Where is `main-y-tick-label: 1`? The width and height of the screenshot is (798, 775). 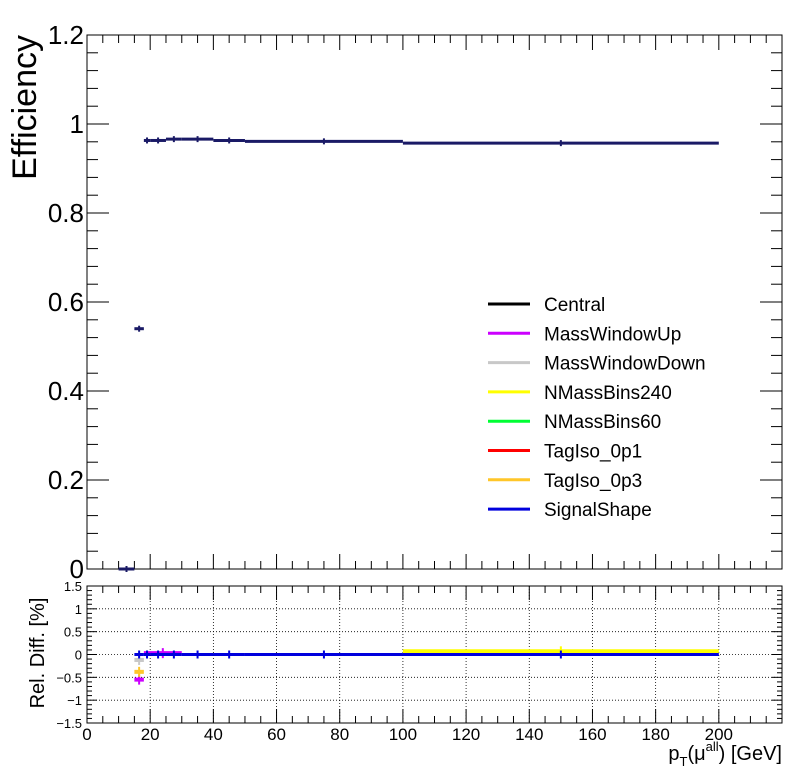
main-y-tick-label: 1 is located at coordinates (77, 124).